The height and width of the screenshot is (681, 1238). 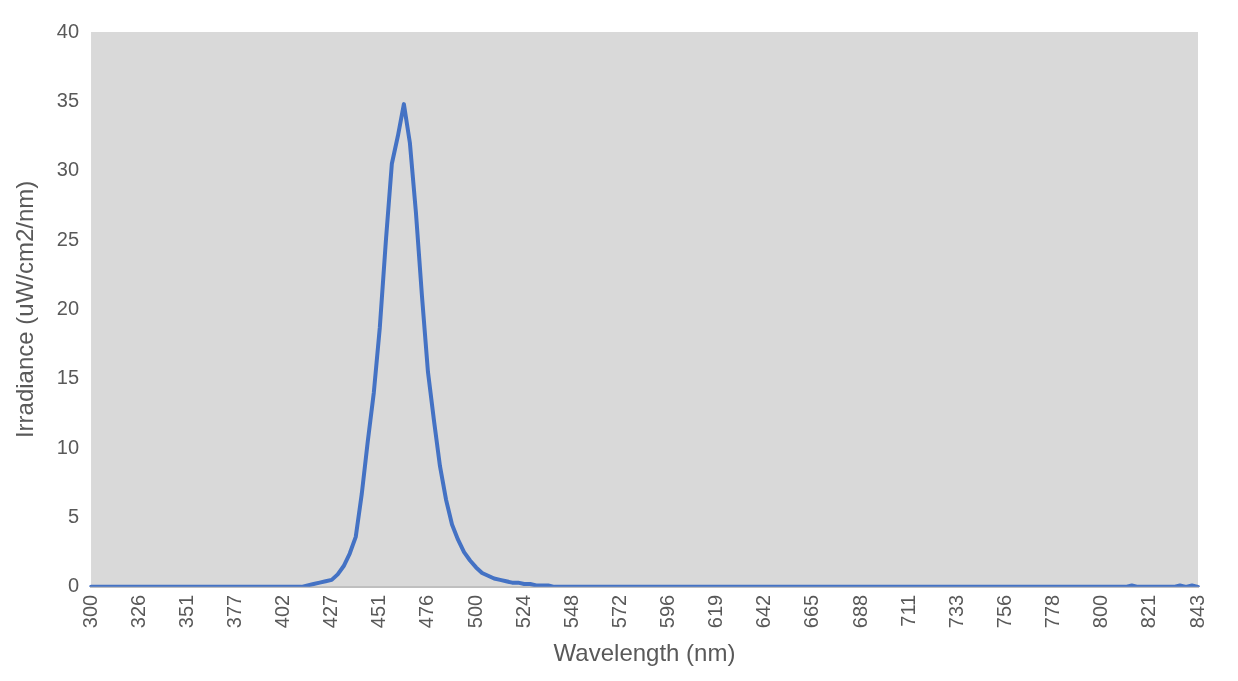 I want to click on y-tick-label: 15, so click(x=68, y=377).